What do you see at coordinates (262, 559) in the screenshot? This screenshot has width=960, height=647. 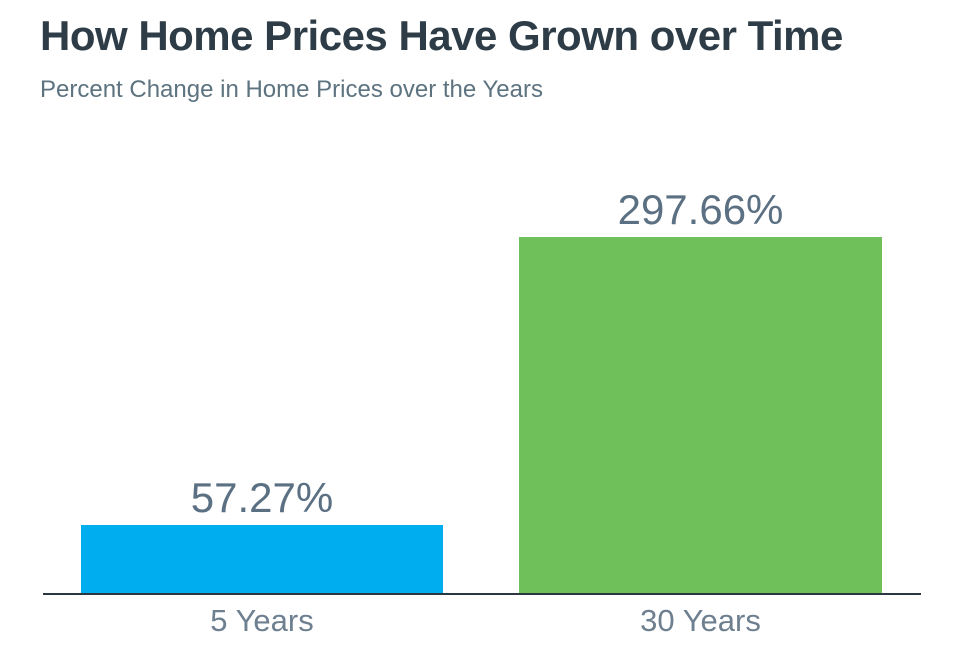 I see `bar-5-years` at bounding box center [262, 559].